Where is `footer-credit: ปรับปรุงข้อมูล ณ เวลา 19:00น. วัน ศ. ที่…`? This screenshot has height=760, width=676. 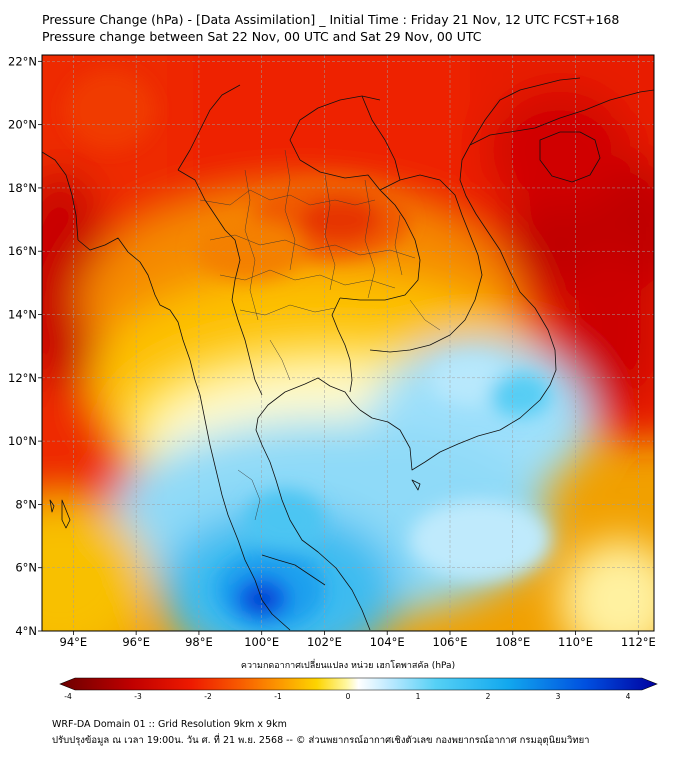 footer-credit: ปรับปรุงข้อมูล ณ เวลา 19:00น. วัน ศ. ที่… is located at coordinates (321, 740).